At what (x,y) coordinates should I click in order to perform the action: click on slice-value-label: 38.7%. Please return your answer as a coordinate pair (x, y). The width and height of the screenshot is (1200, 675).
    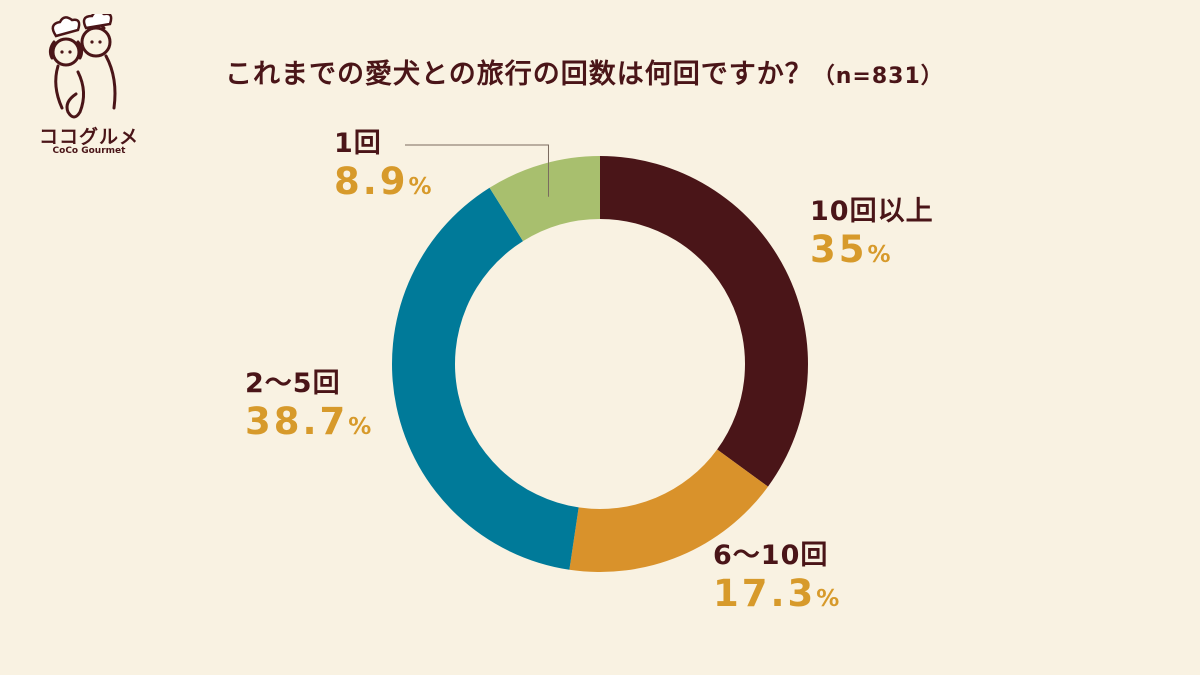
    Looking at the image, I should click on (308, 422).